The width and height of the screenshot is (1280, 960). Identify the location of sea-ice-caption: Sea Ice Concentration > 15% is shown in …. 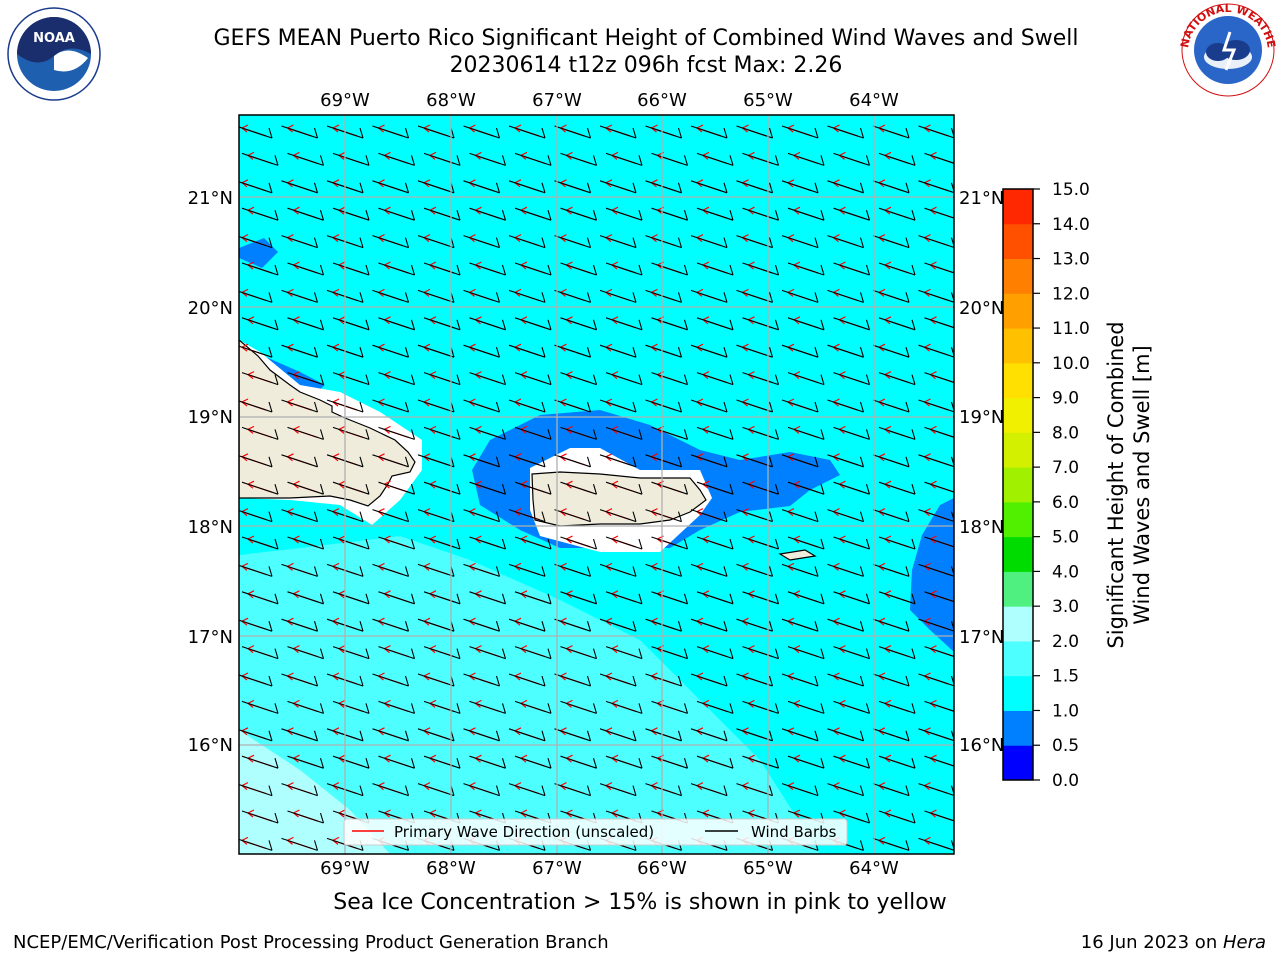
(640, 902).